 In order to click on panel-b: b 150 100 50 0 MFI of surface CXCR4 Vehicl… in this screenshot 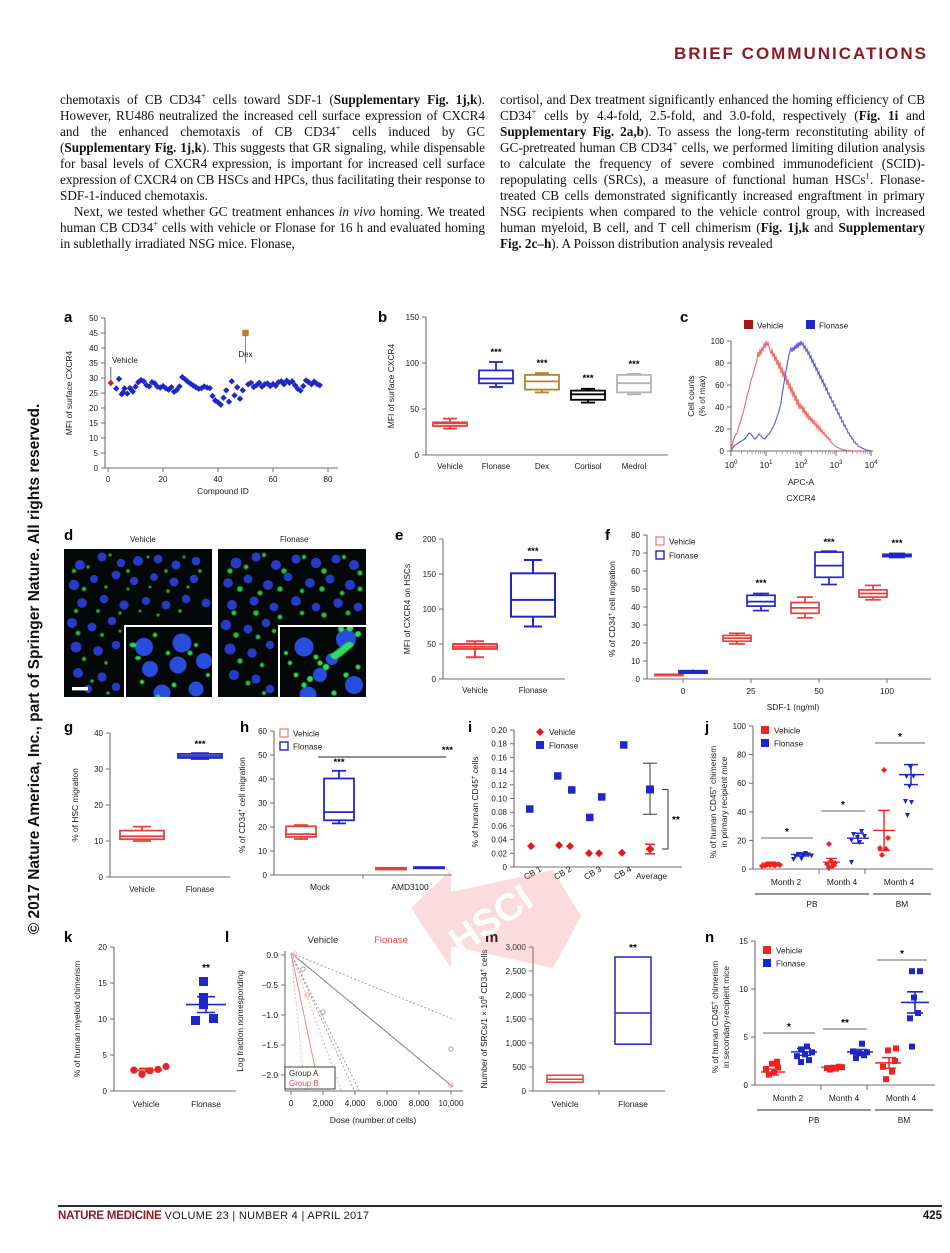, I will do `click(526, 400)`.